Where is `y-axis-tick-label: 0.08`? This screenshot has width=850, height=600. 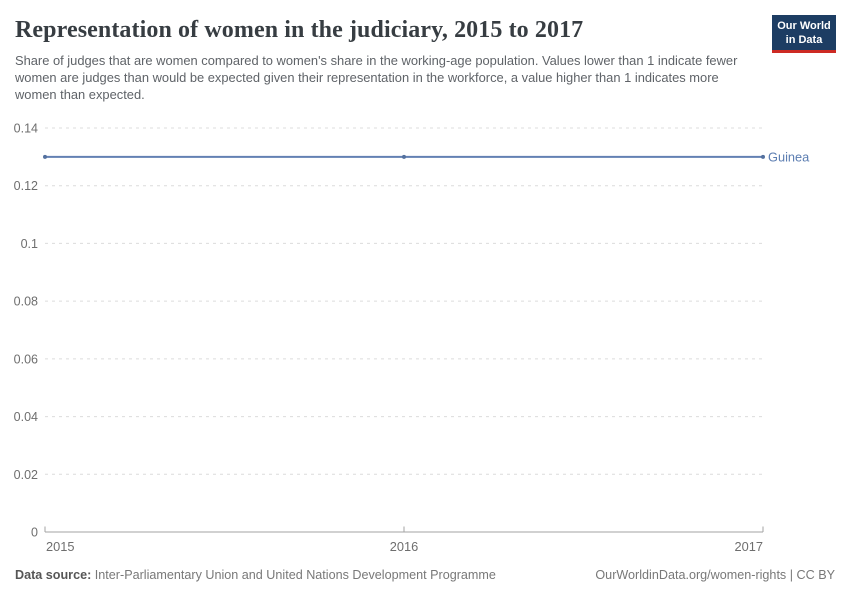 y-axis-tick-label: 0.08 is located at coordinates (26, 302).